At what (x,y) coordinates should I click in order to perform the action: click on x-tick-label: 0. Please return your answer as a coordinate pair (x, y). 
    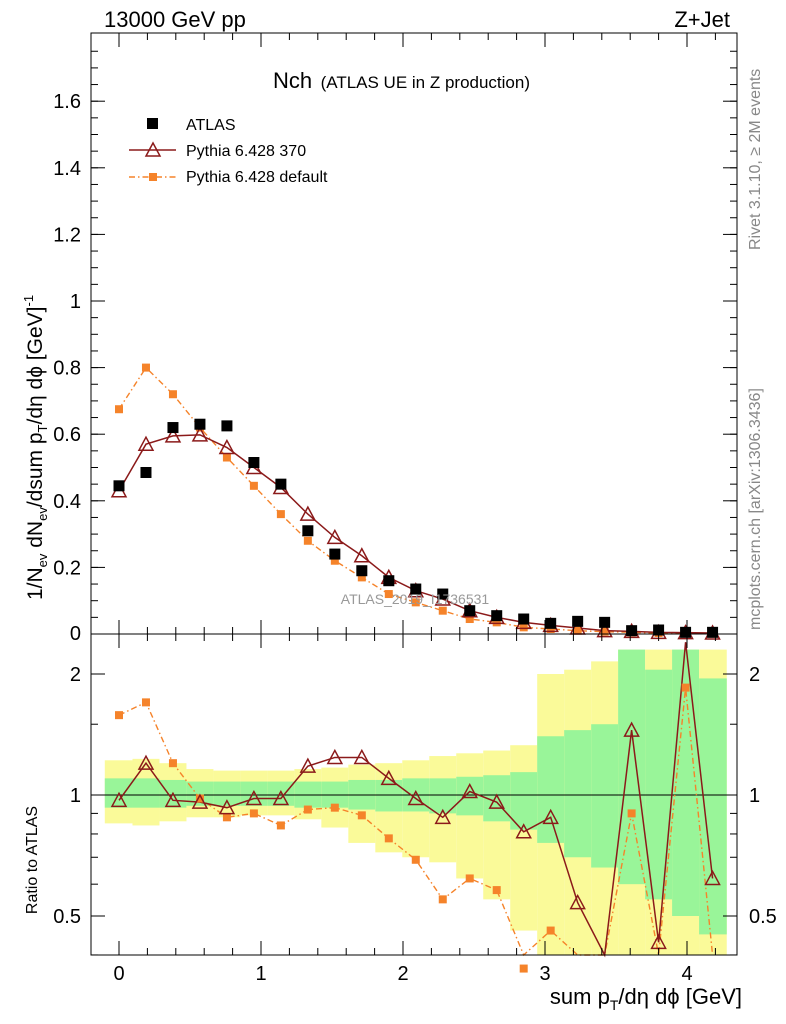
    Looking at the image, I should click on (118, 974).